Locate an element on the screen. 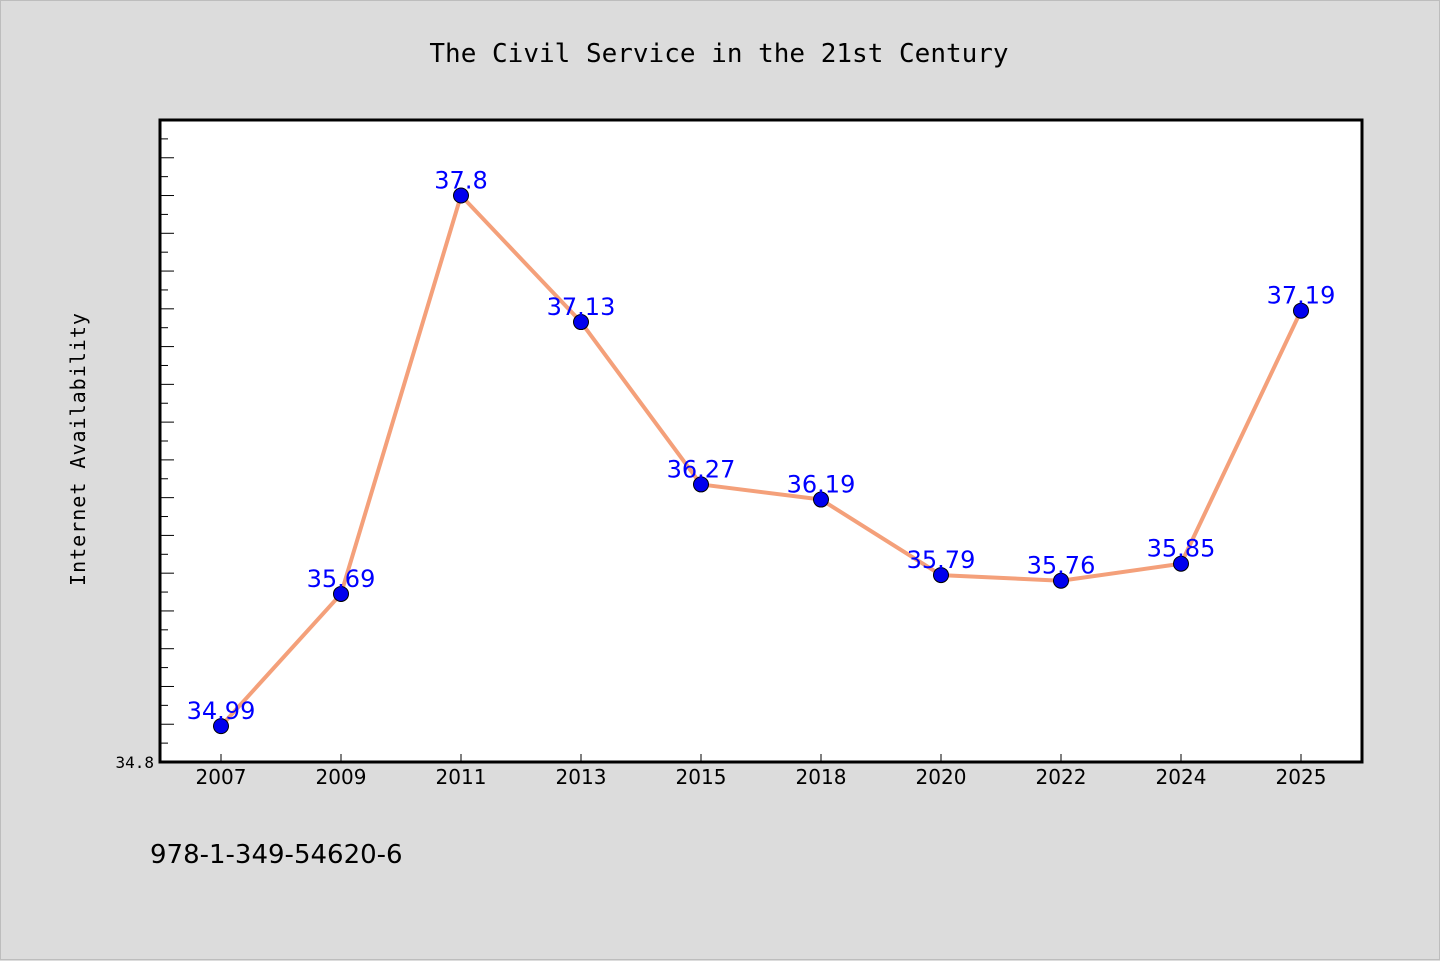 The height and width of the screenshot is (961, 1440). data-label: 36.19 is located at coordinates (821, 485).